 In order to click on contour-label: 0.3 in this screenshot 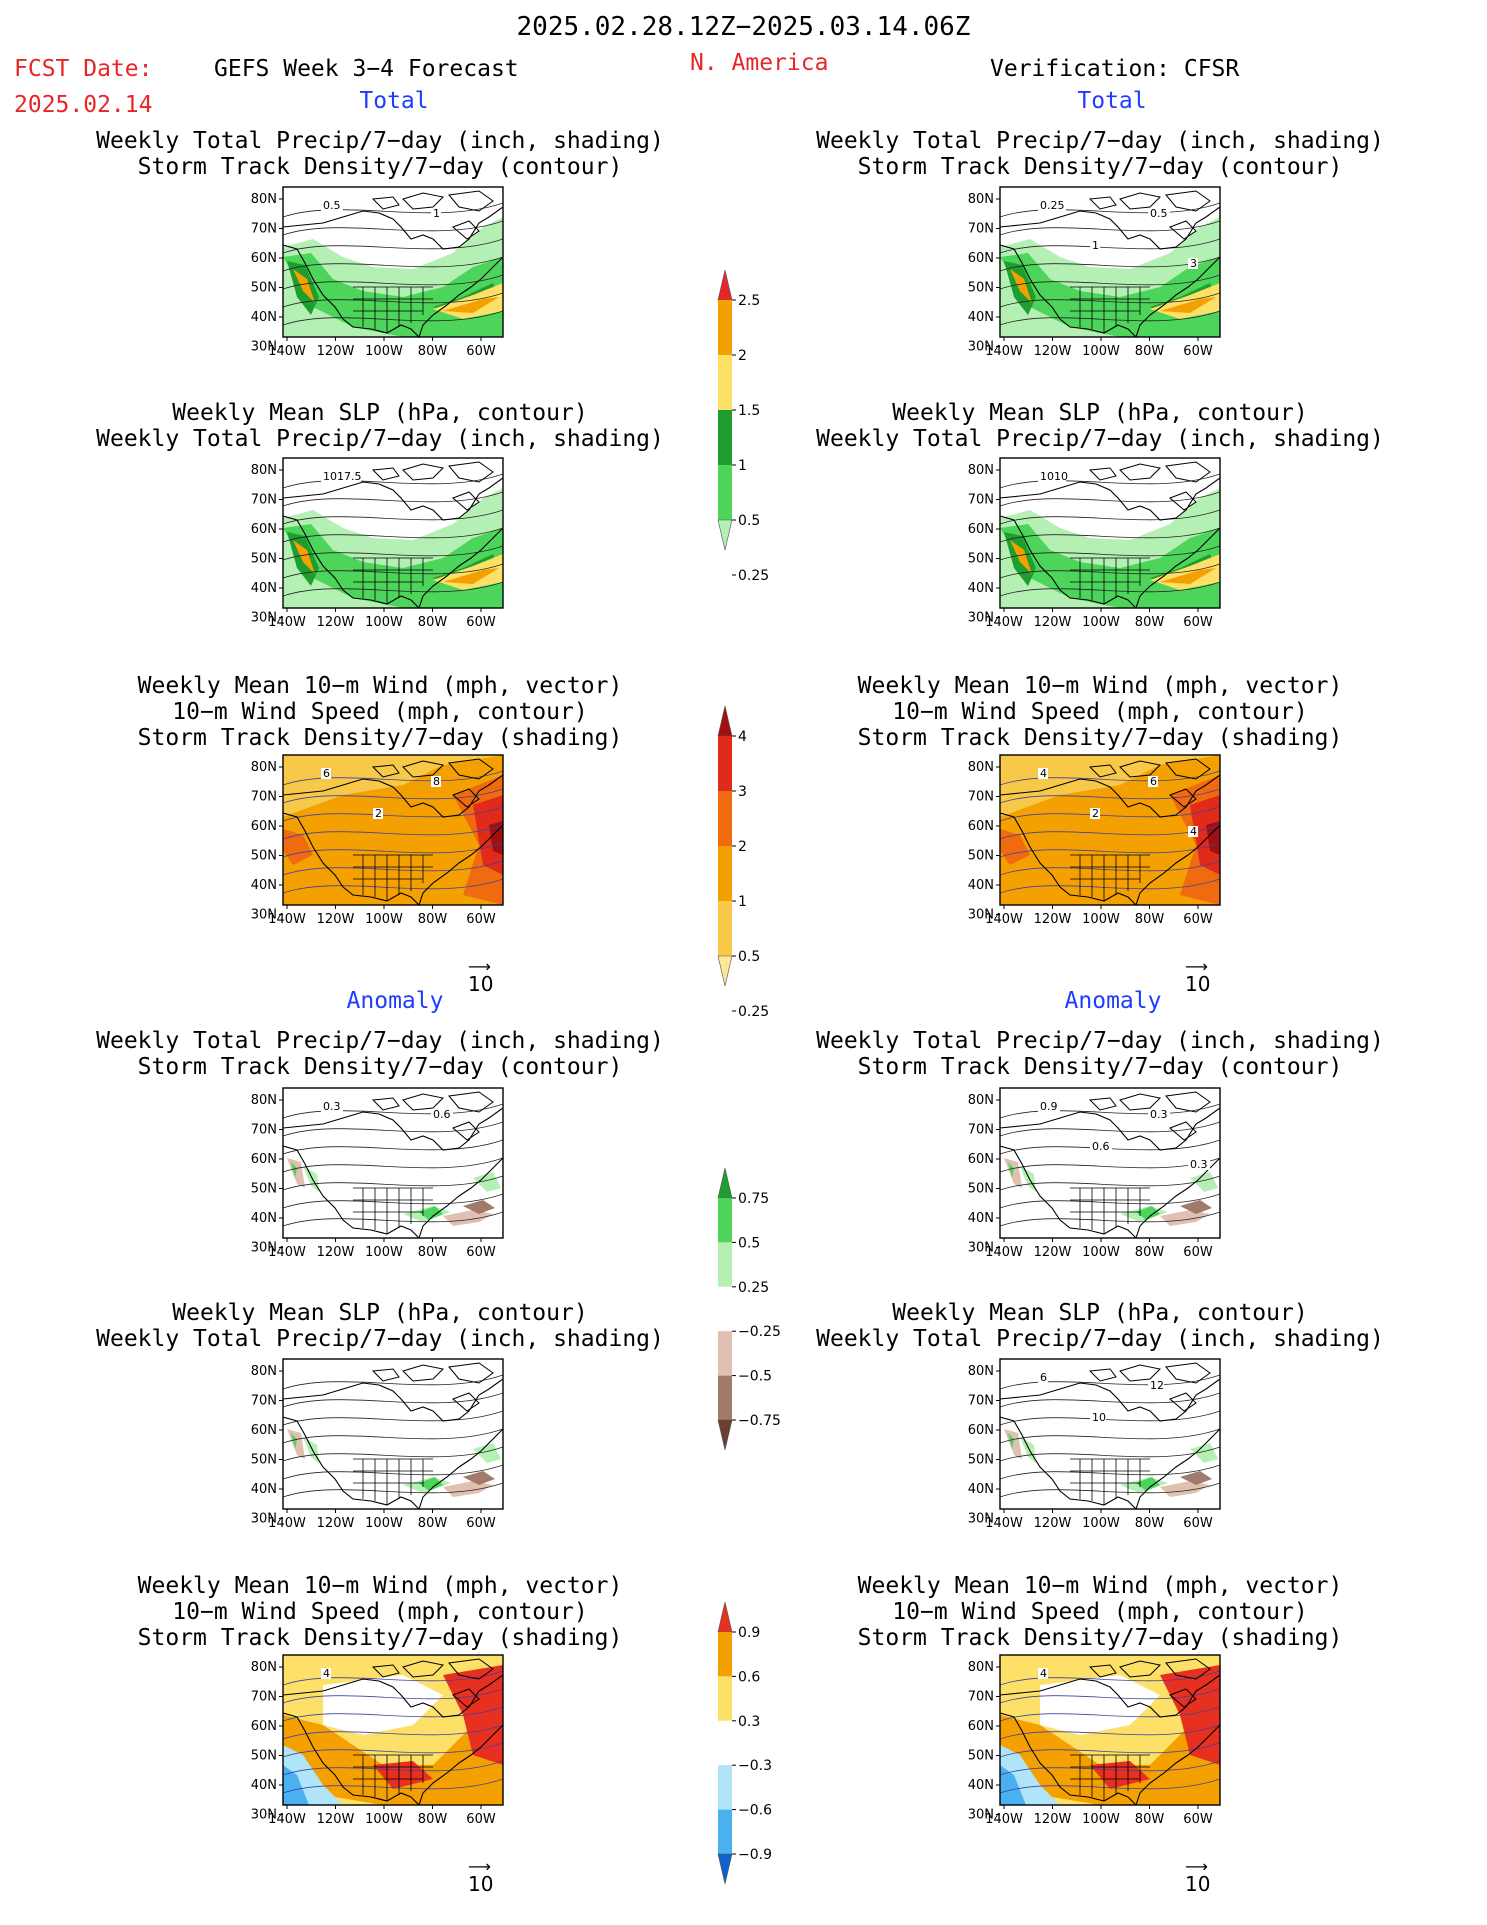, I will do `click(332, 1106)`.